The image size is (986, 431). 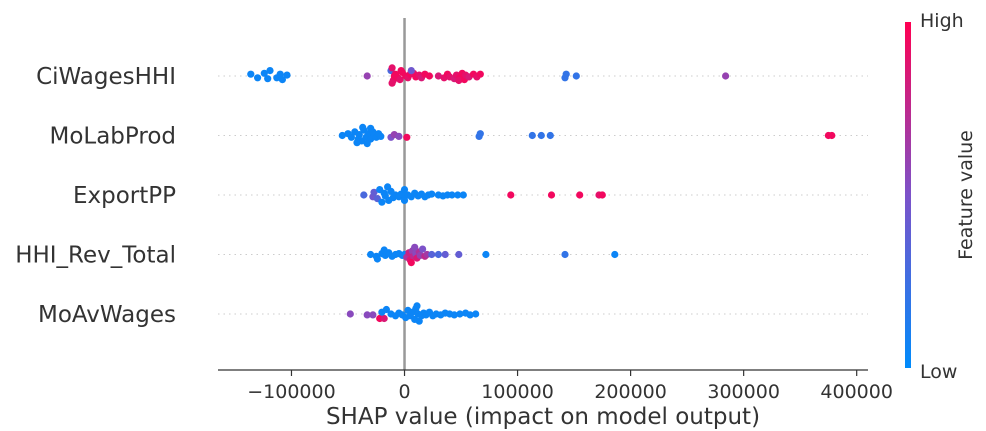 I want to click on colorbar, so click(x=908, y=195).